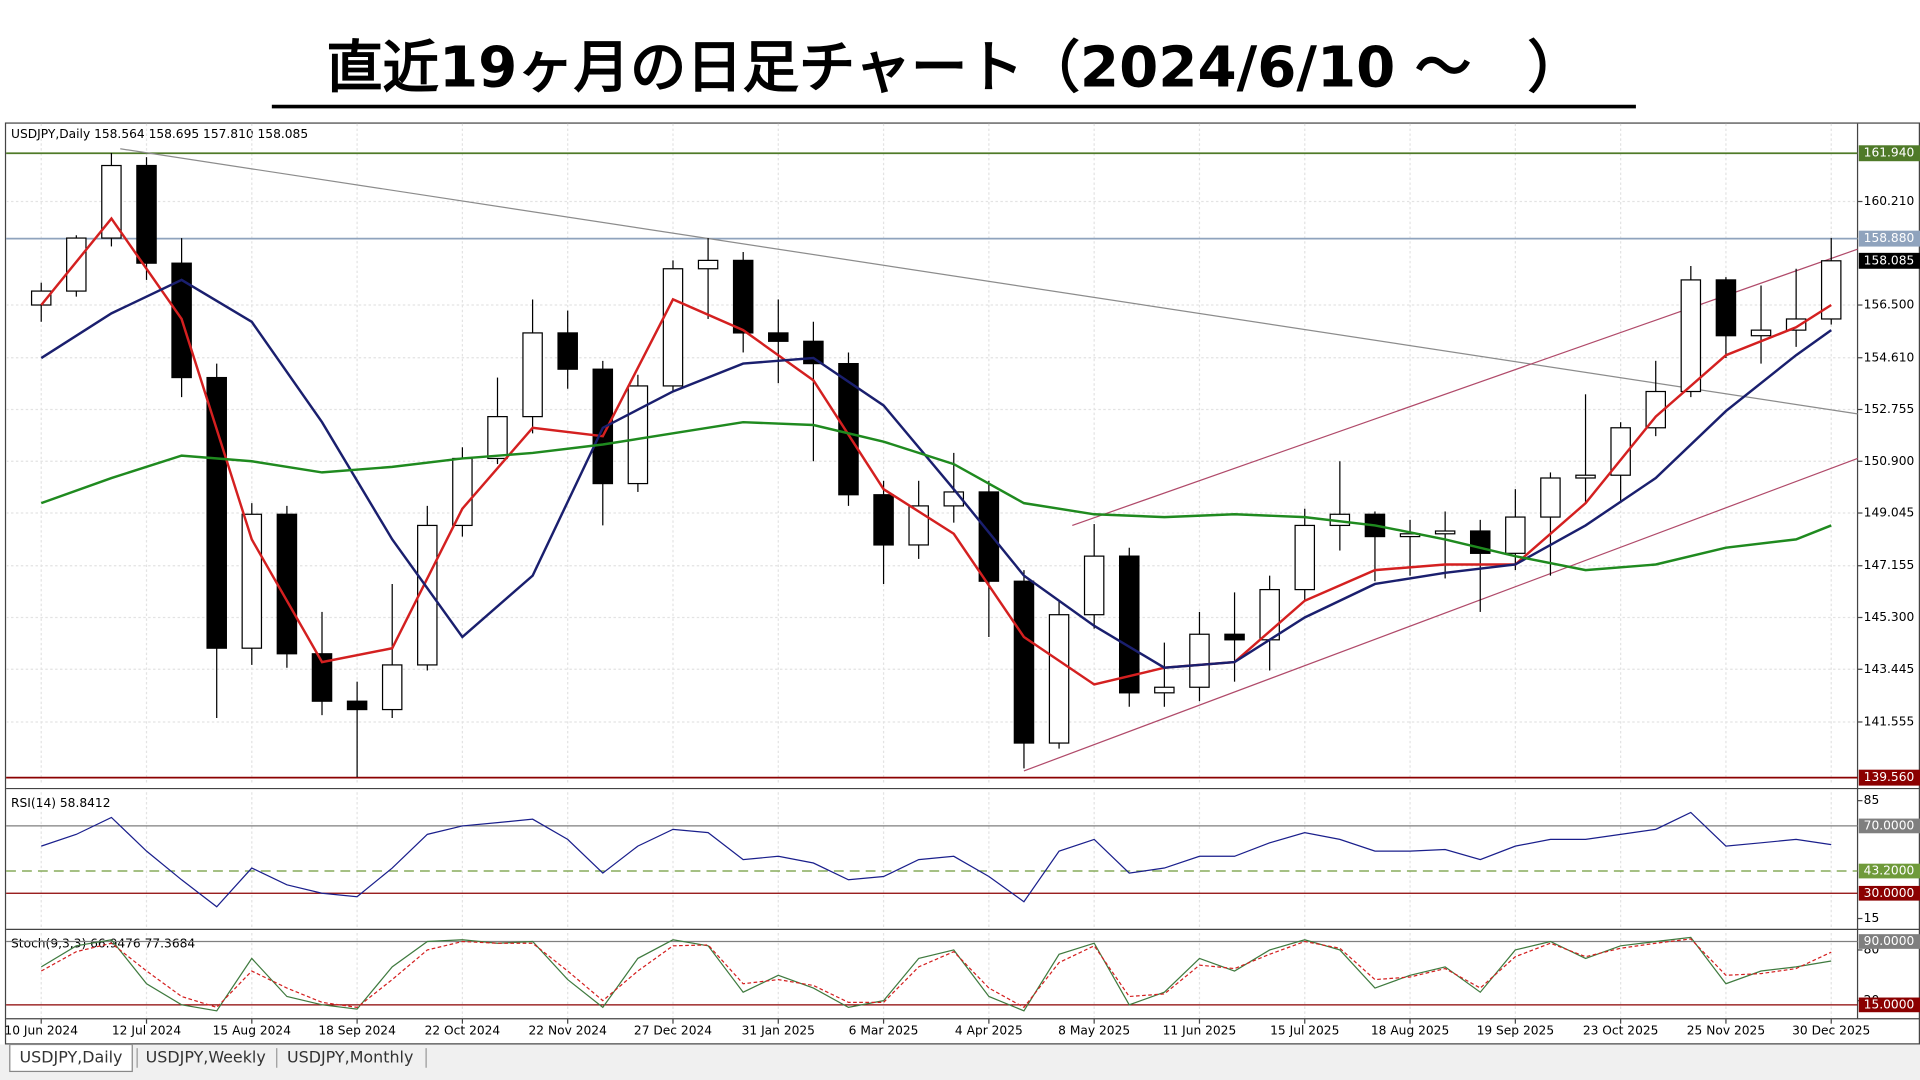 The image size is (1920, 1080). I want to click on level-label: 70.0000, so click(1889, 825).